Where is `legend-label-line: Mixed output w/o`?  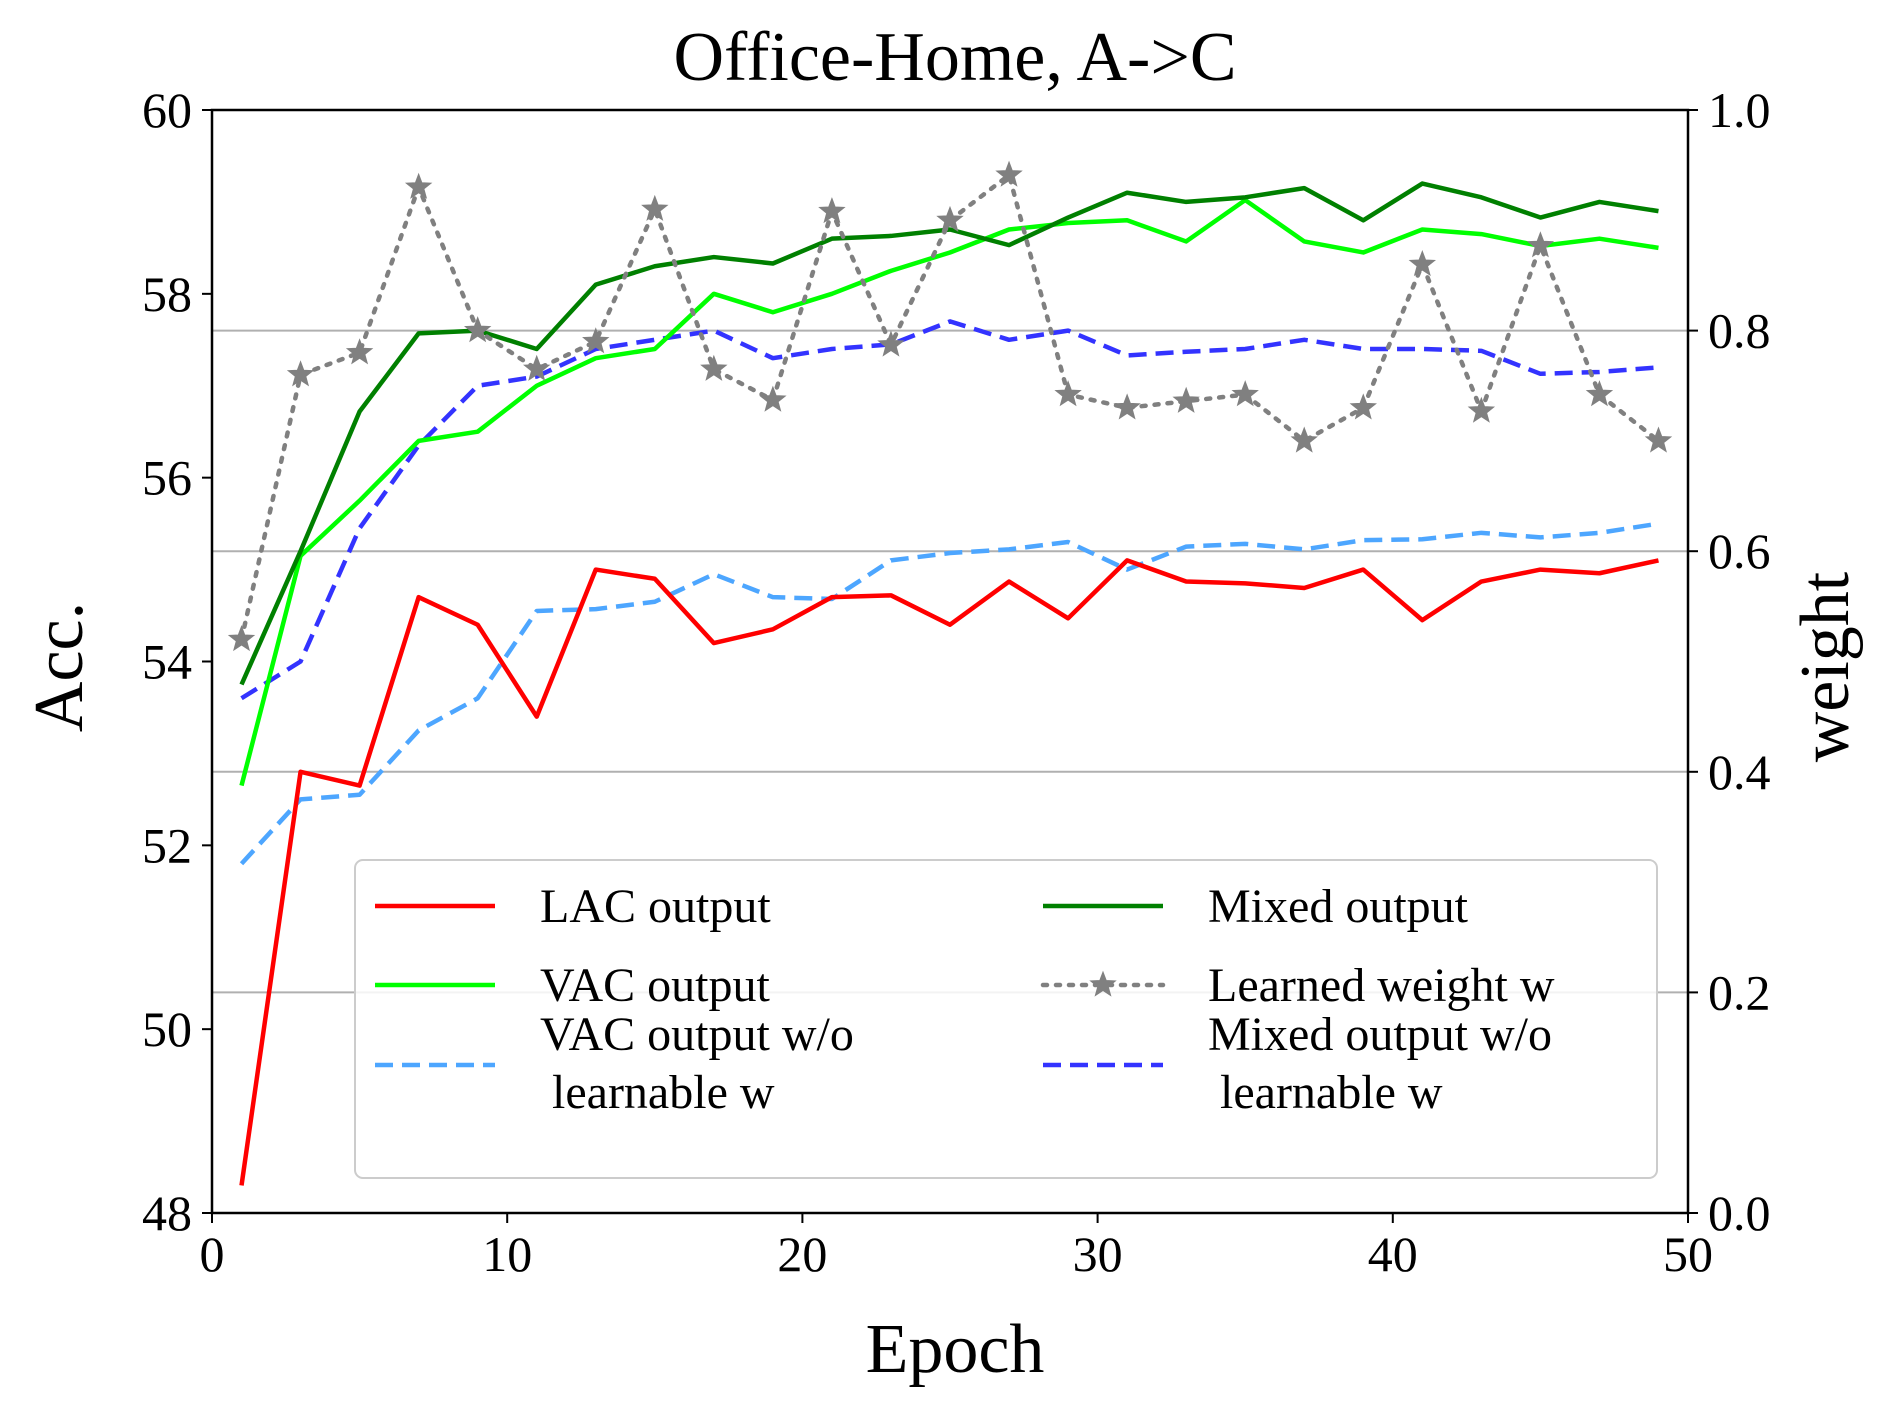
legend-label-line: Mixed output w/o is located at coordinates (1380, 1034).